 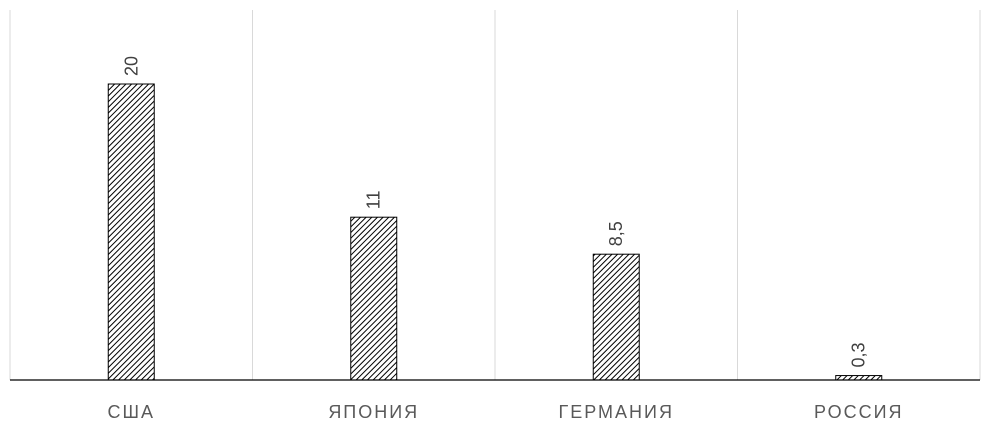 What do you see at coordinates (373, 412) in the screenshot?
I see `x-tick-label-2: ЯПОНИЯ` at bounding box center [373, 412].